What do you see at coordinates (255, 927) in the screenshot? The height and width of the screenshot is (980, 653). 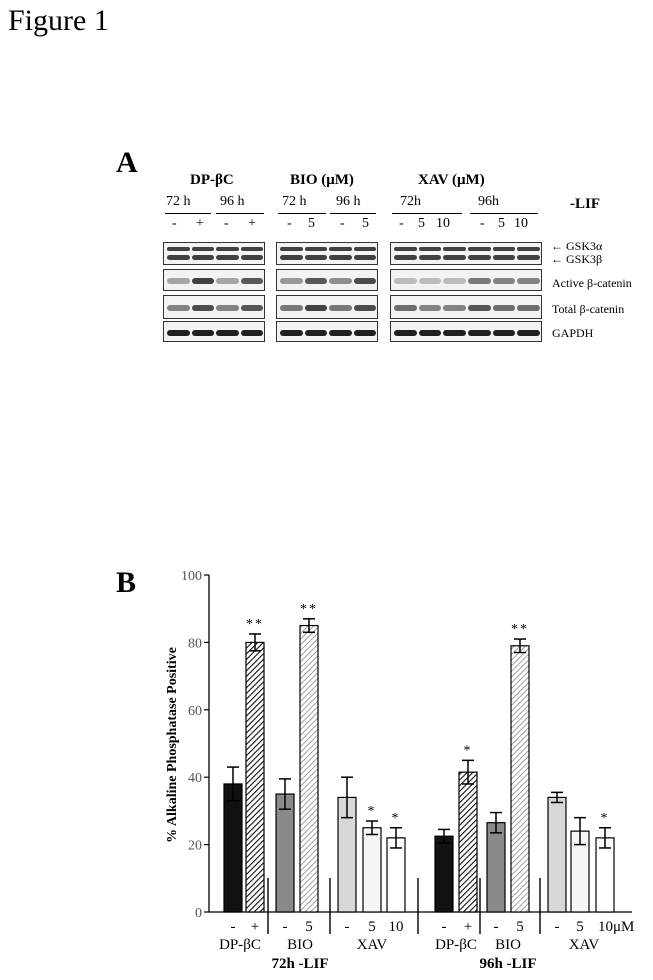 I see `x-treatment-label: +` at bounding box center [255, 927].